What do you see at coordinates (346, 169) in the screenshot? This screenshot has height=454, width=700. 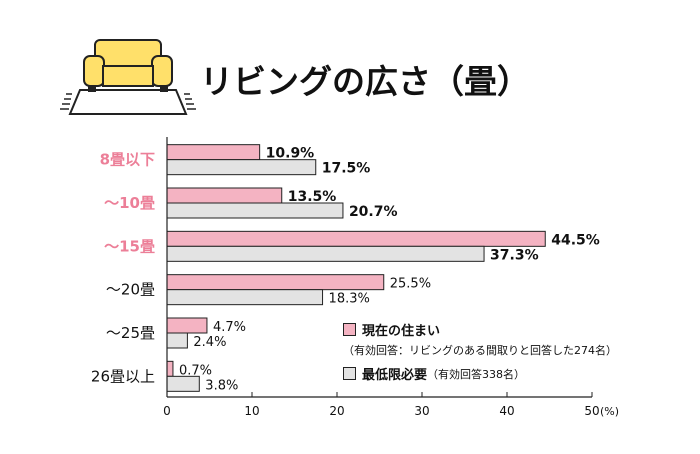 I see `data-label: 17.5%` at bounding box center [346, 169].